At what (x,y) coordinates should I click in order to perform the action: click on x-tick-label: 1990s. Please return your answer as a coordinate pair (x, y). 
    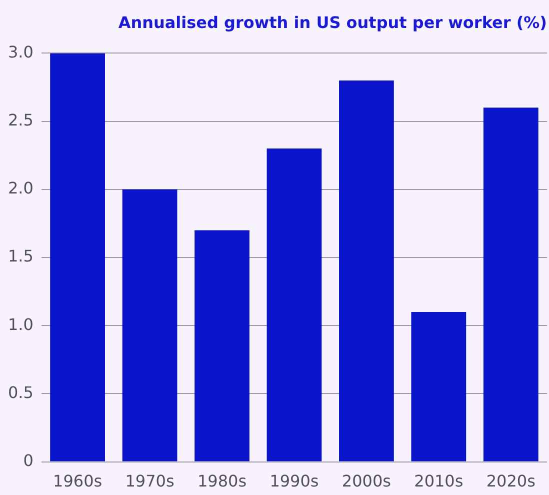
    Looking at the image, I should click on (294, 481).